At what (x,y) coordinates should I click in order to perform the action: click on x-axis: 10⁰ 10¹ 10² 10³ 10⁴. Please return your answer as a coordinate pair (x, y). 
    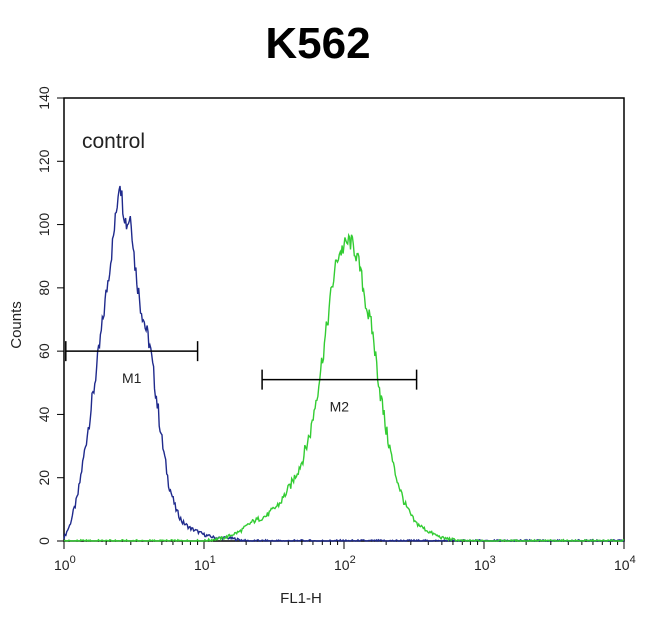
    Looking at the image, I should click on (345, 557).